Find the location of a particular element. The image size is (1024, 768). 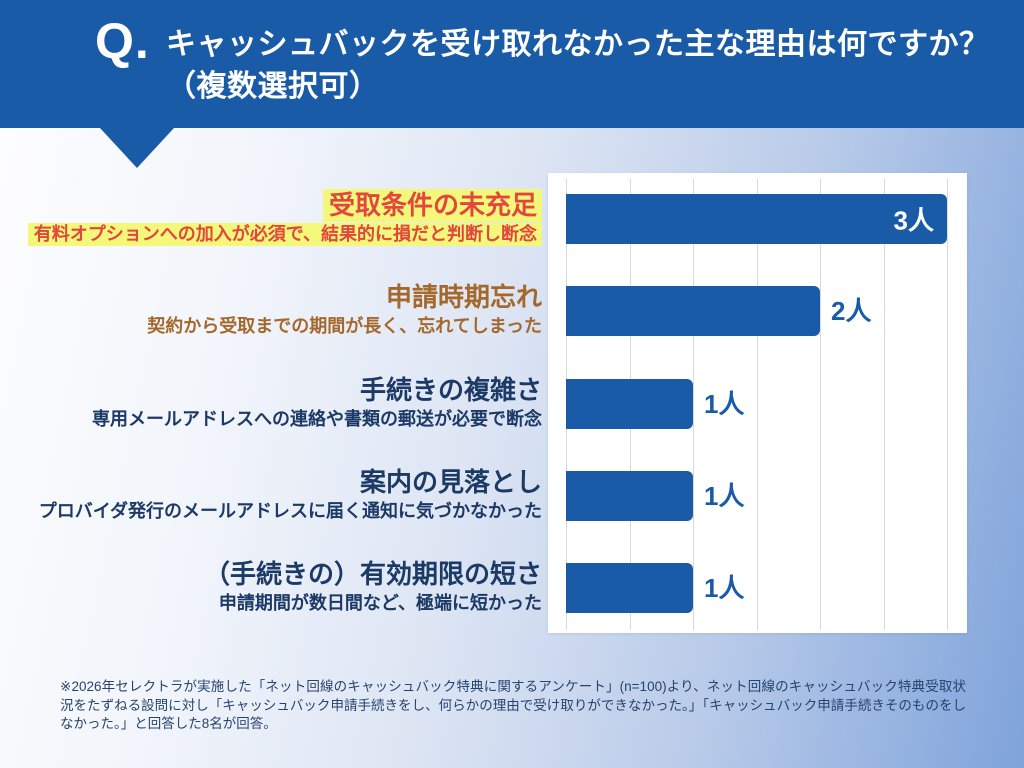

category-row: 手続きの複雑さ専用メールアドレスへの連絡や書類の郵送が必要で断念 is located at coordinates (317, 402).